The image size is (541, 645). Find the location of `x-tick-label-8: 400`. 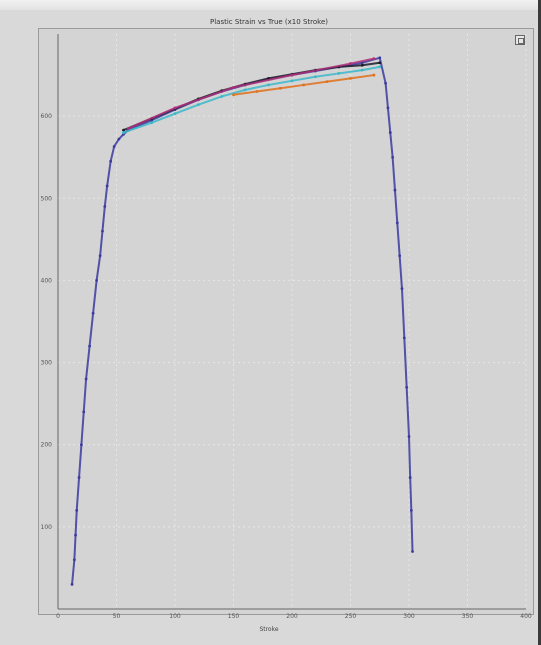

x-tick-label-8: 400 is located at coordinates (526, 616).